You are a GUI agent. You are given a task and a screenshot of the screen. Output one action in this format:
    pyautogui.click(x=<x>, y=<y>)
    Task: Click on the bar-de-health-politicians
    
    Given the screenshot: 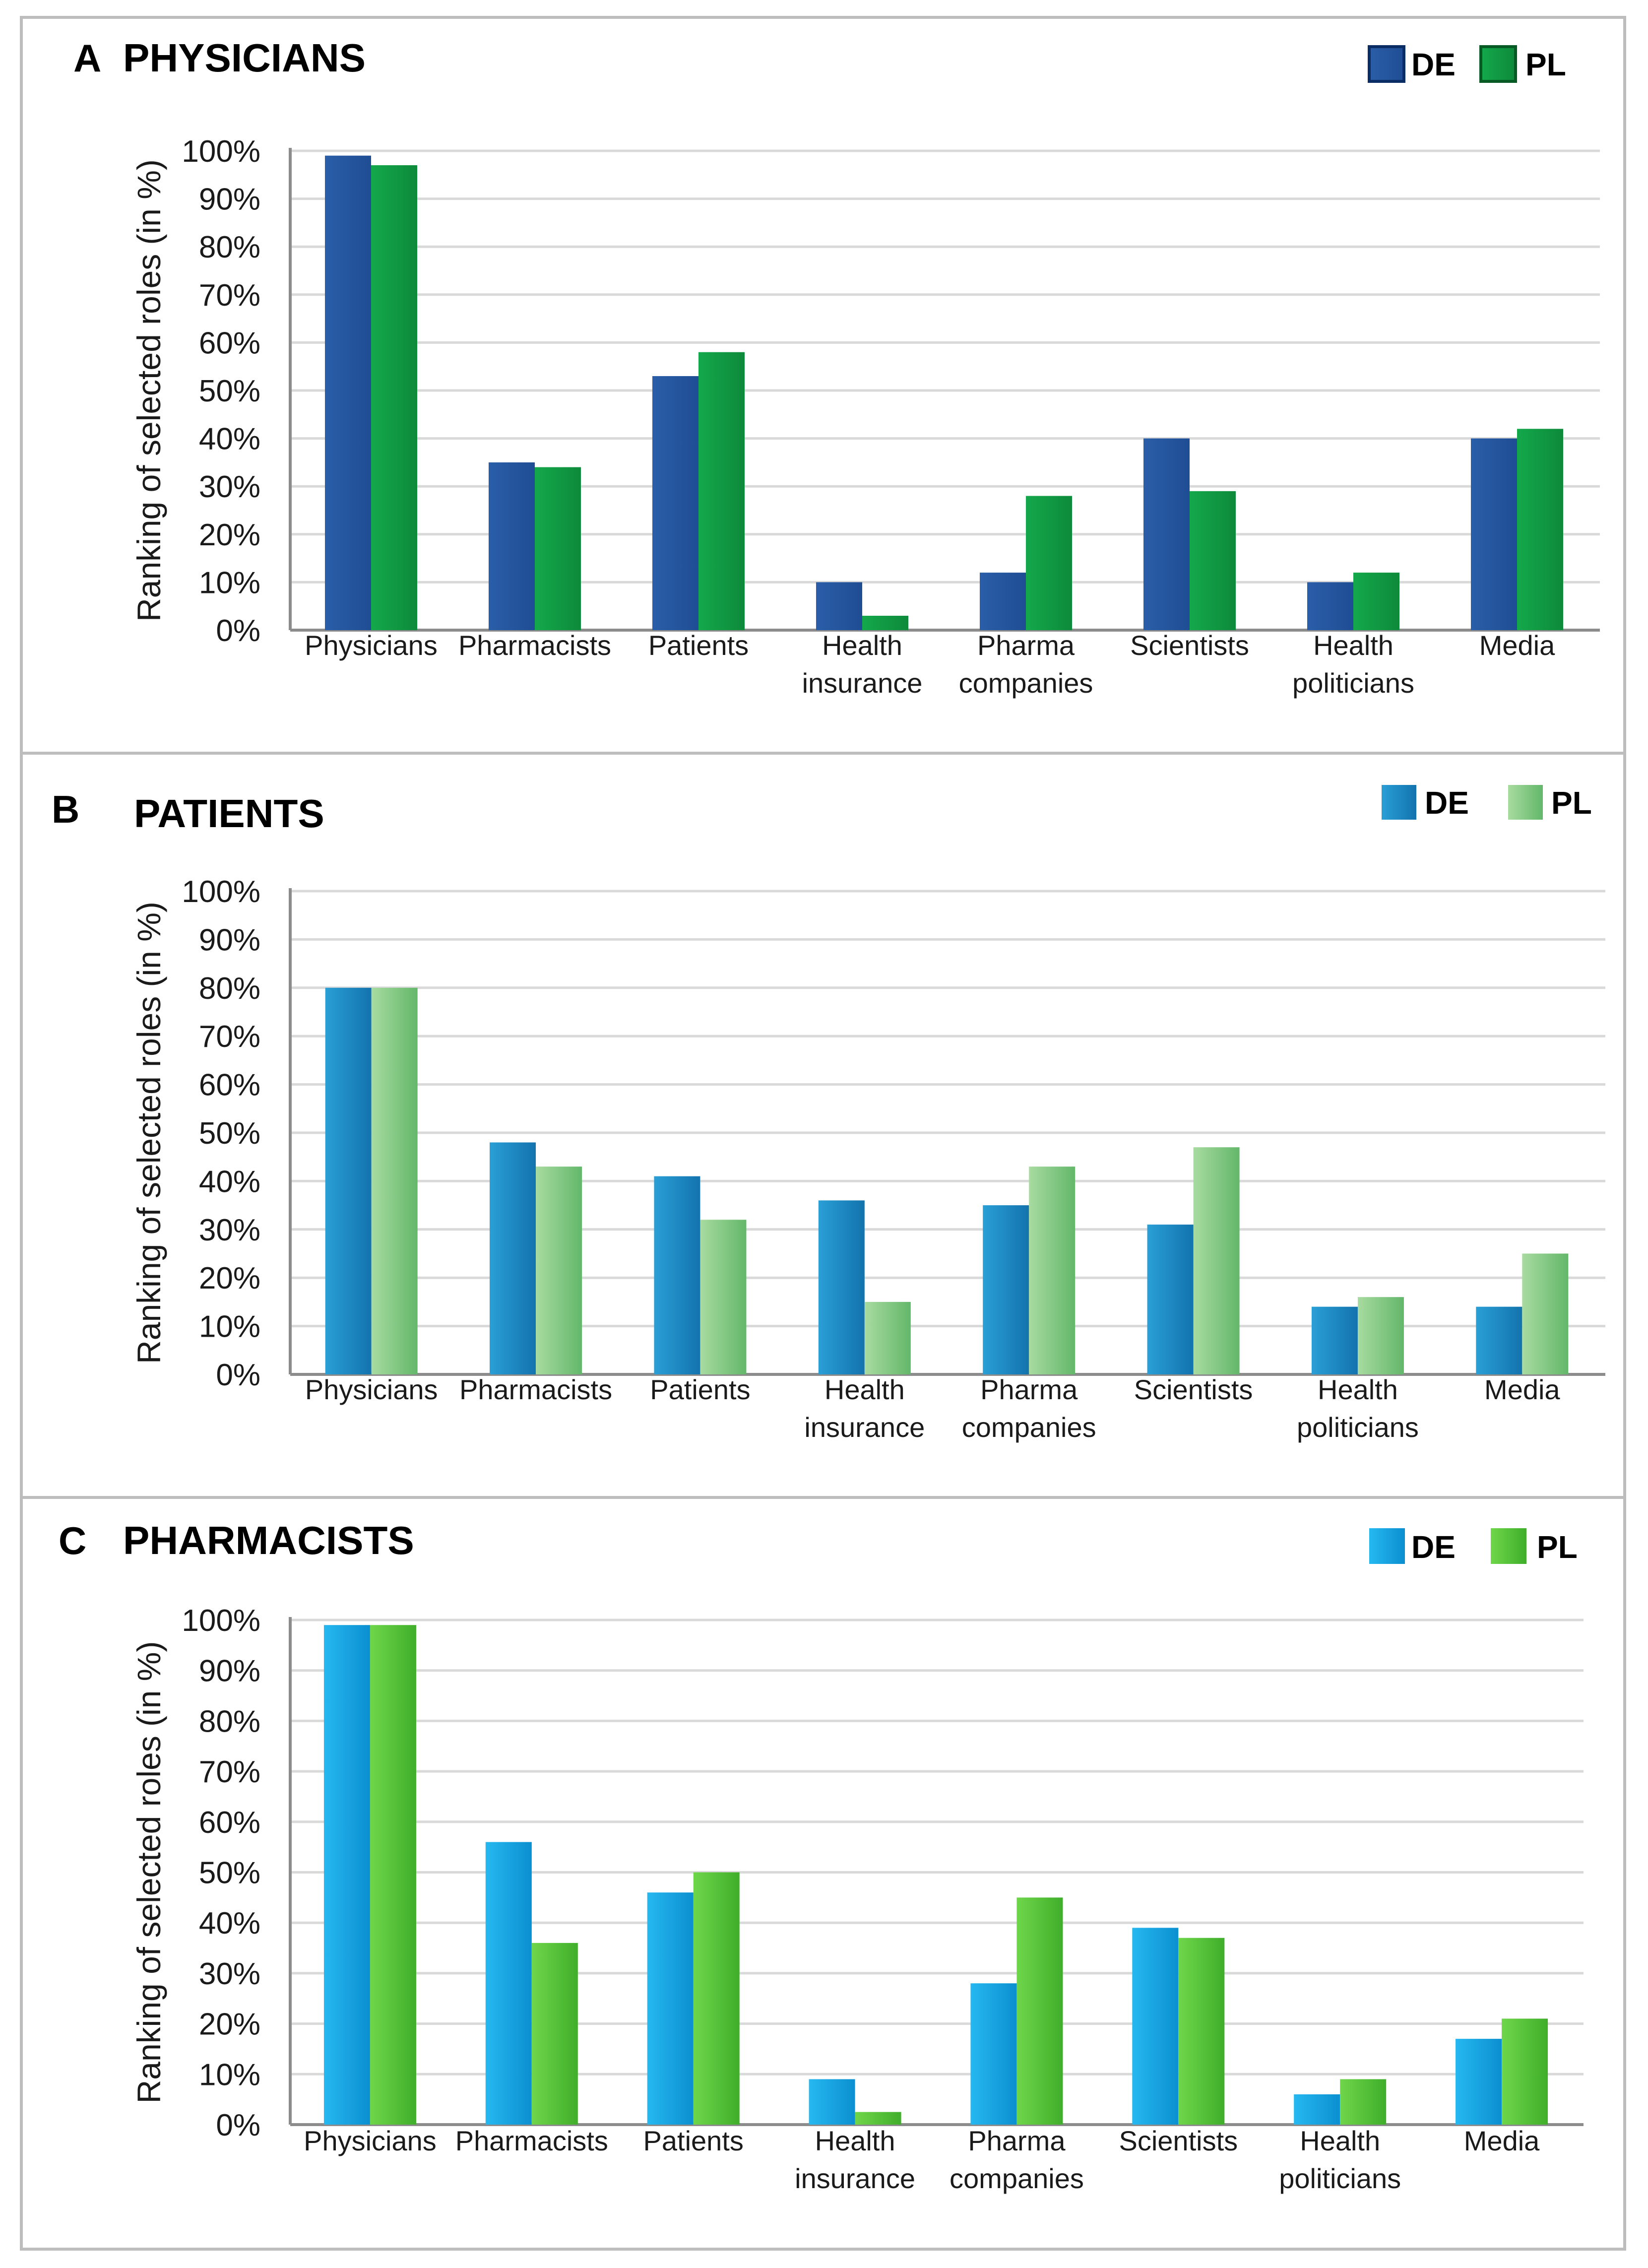 What is the action you would take?
    pyautogui.click(x=1330, y=606)
    